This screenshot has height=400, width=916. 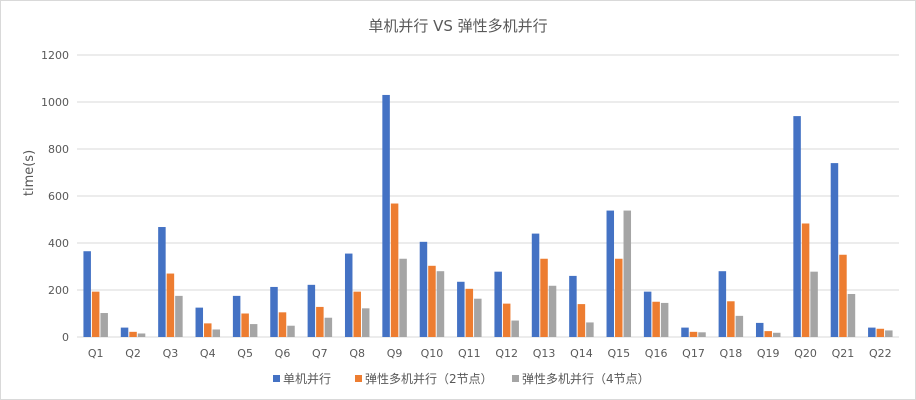 What do you see at coordinates (58, 290) in the screenshot?
I see `y-tick-label: 200` at bounding box center [58, 290].